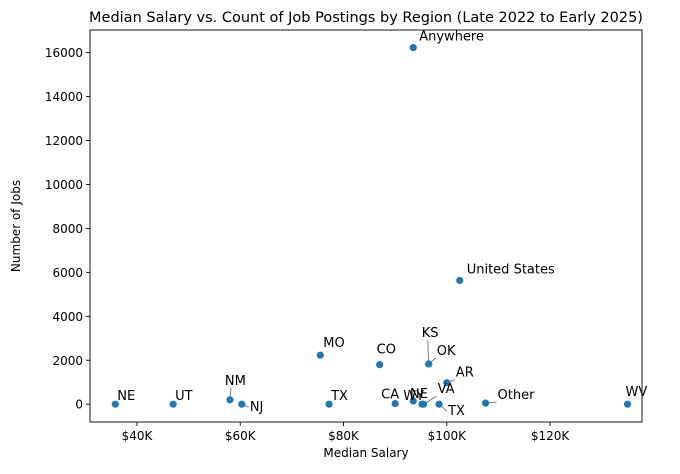 Image resolution: width=680 pixels, height=474 pixels. I want to click on x-tick-label: $120K, so click(551, 436).